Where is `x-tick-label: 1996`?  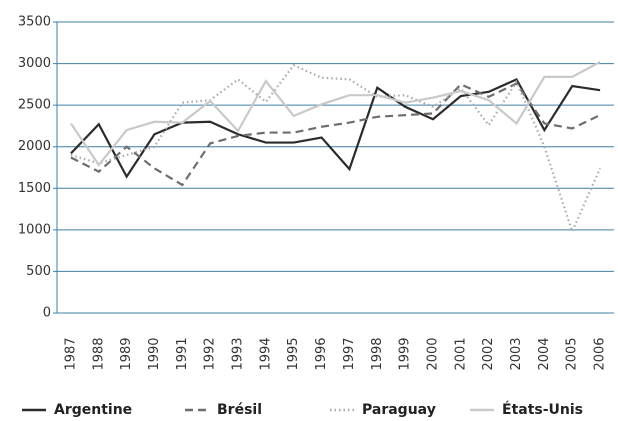 x-tick-label: 1996 is located at coordinates (321, 353).